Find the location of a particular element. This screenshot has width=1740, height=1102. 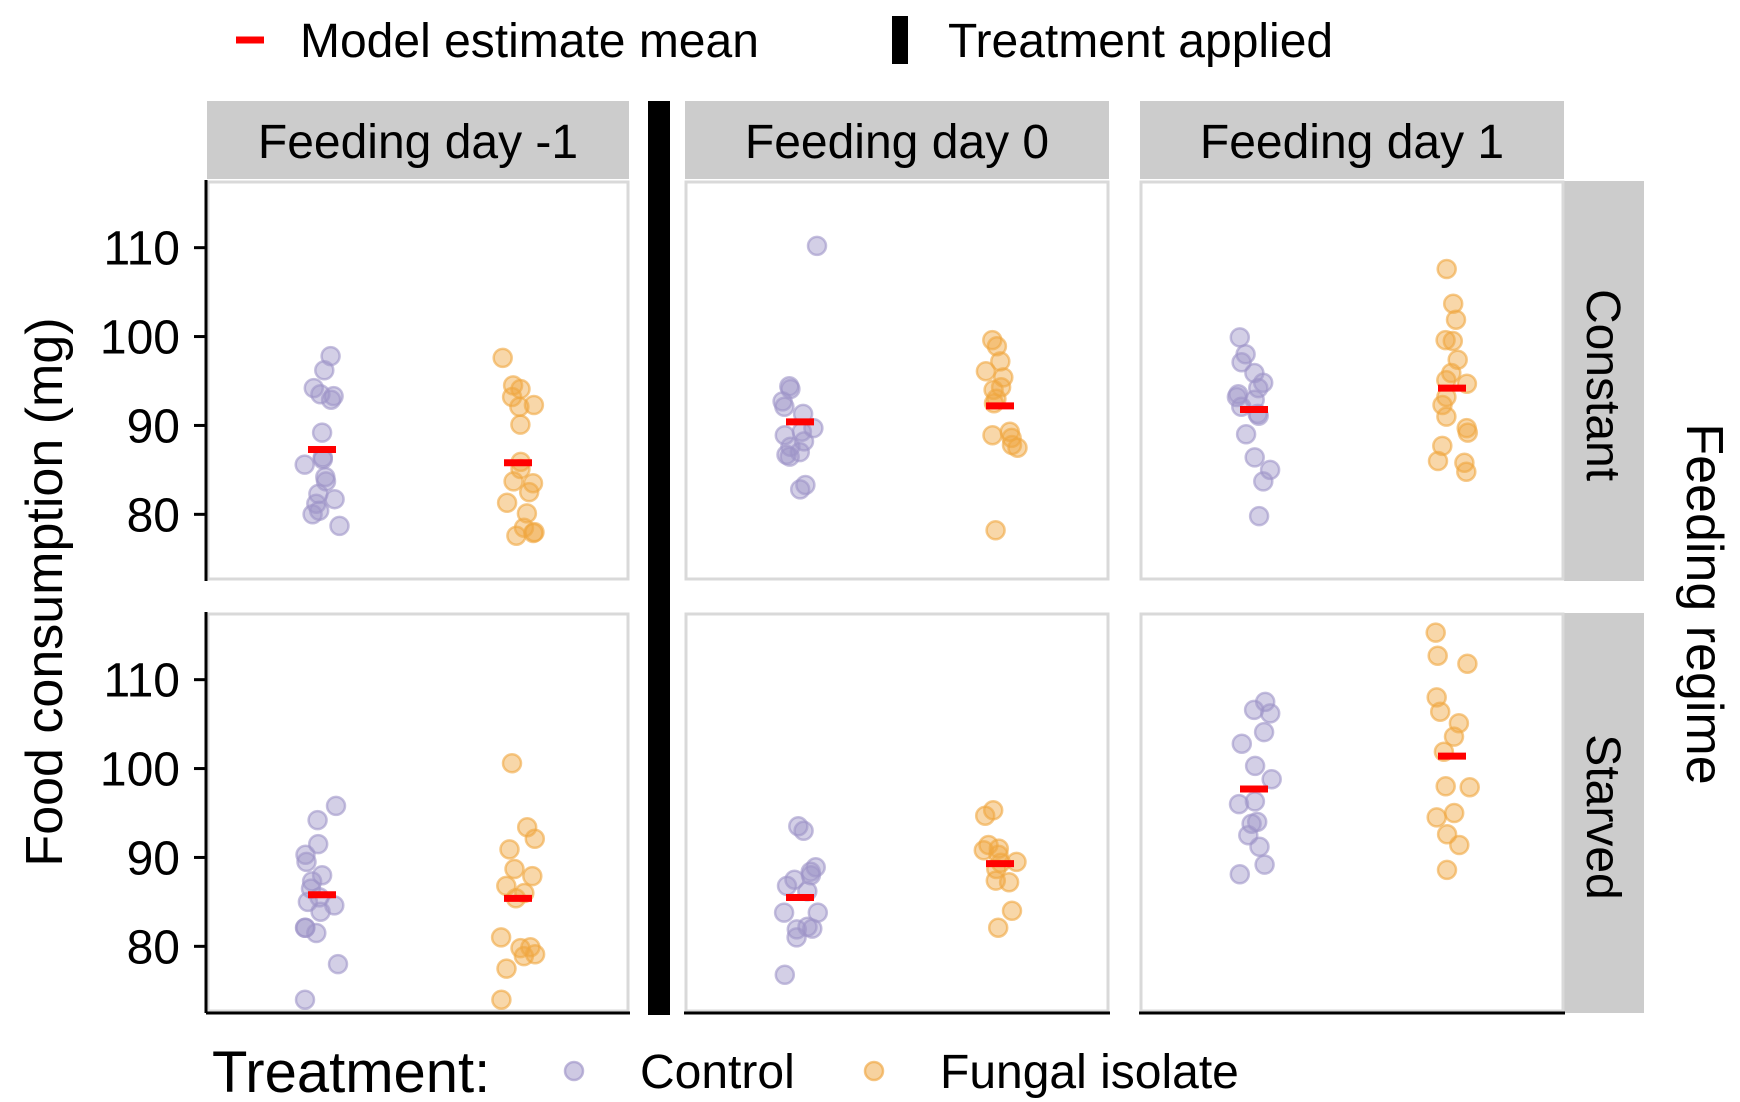

row-strips: Constant Starved is located at coordinates (1604, 597).